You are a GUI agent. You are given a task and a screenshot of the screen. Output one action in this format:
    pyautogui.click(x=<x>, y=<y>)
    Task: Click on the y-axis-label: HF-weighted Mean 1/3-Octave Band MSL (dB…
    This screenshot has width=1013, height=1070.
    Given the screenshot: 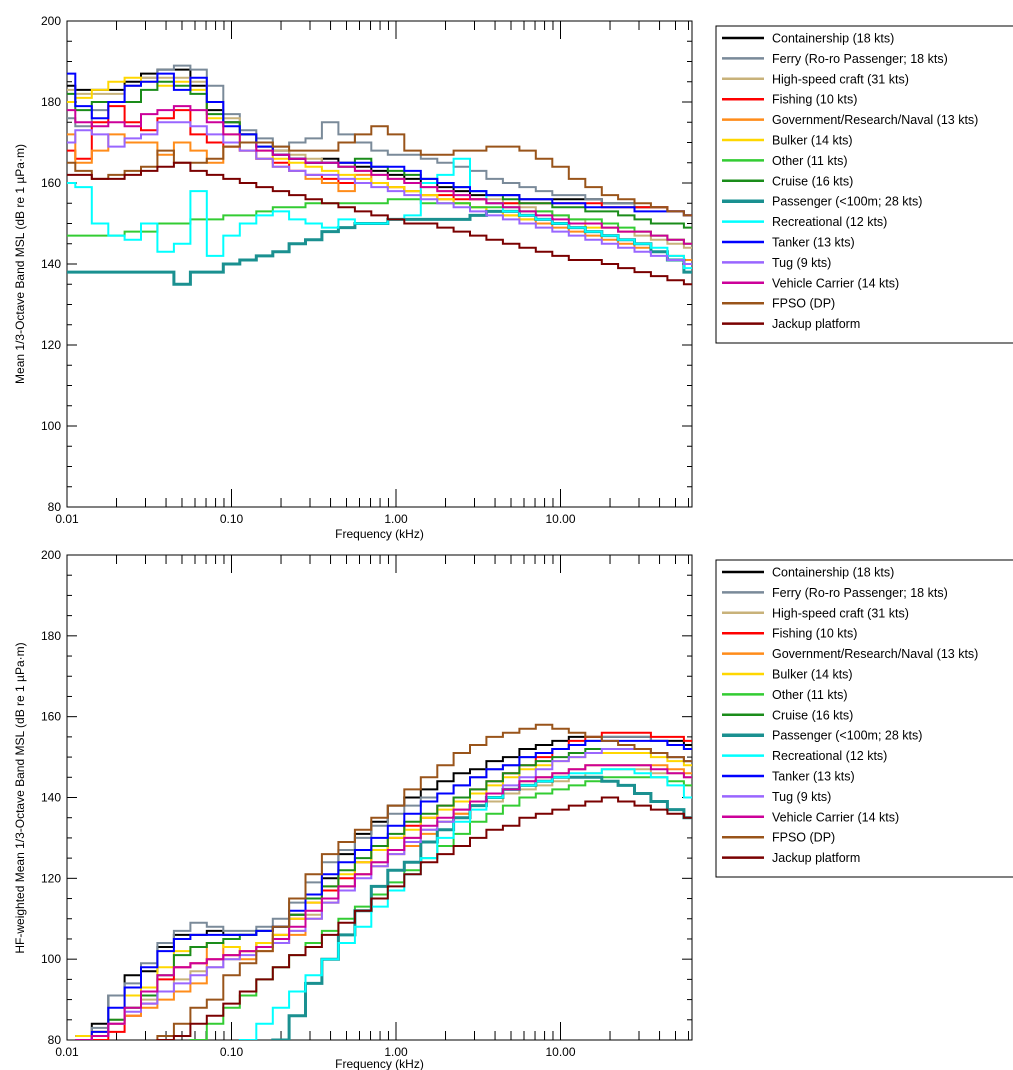 What is the action you would take?
    pyautogui.click(x=20, y=797)
    